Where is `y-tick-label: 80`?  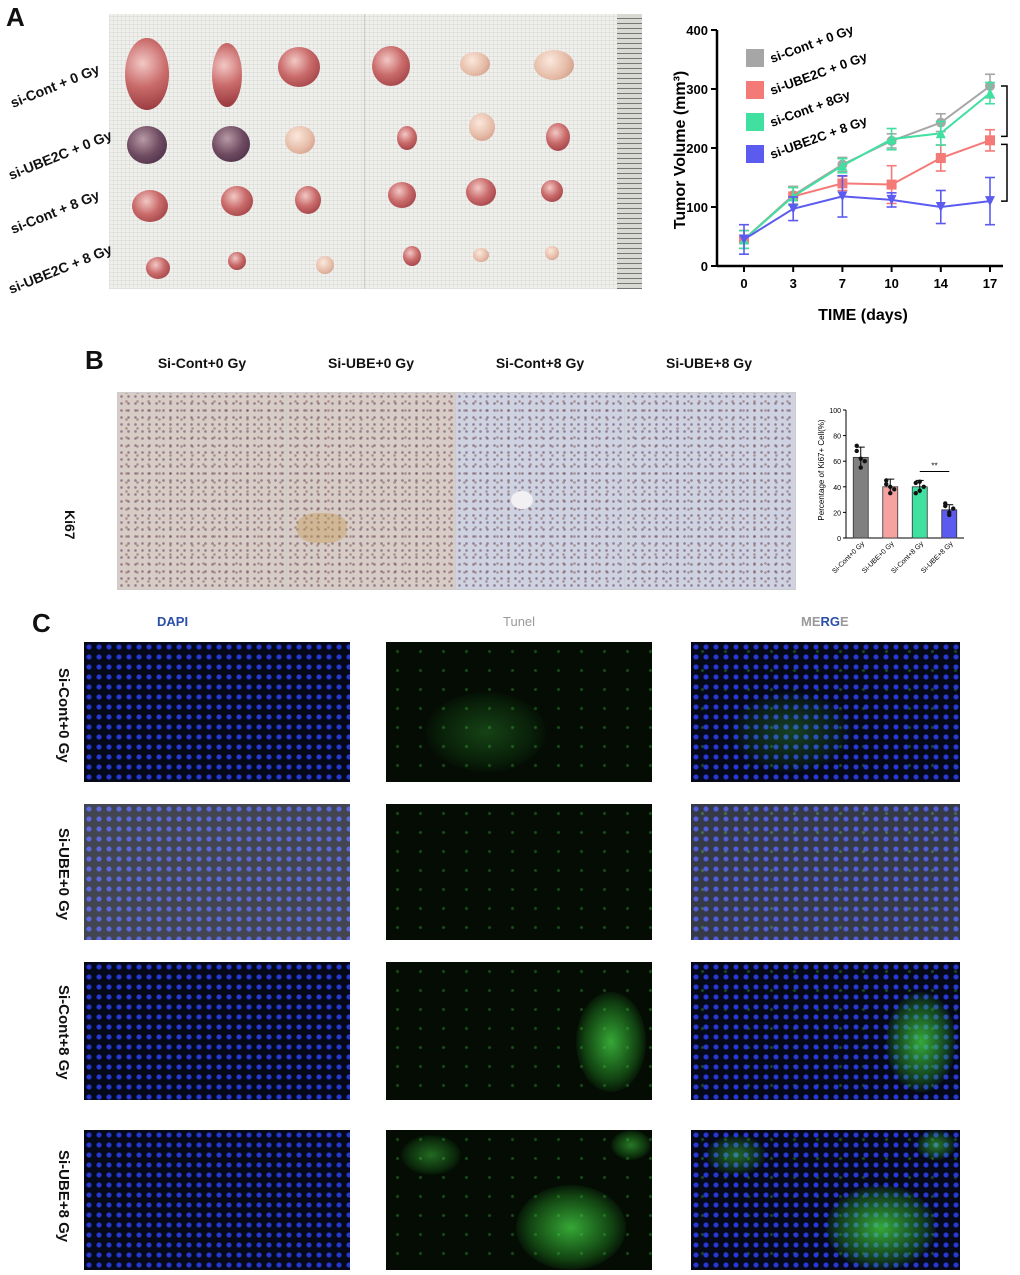 y-tick-label: 80 is located at coordinates (837, 437).